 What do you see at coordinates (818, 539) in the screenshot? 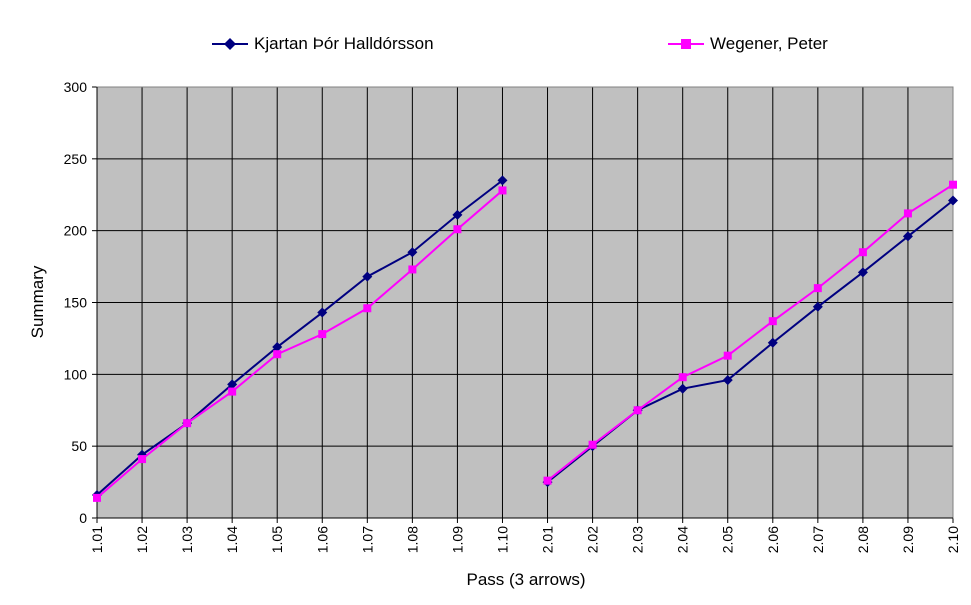
I see `x-tick-label: 2.07` at bounding box center [818, 539].